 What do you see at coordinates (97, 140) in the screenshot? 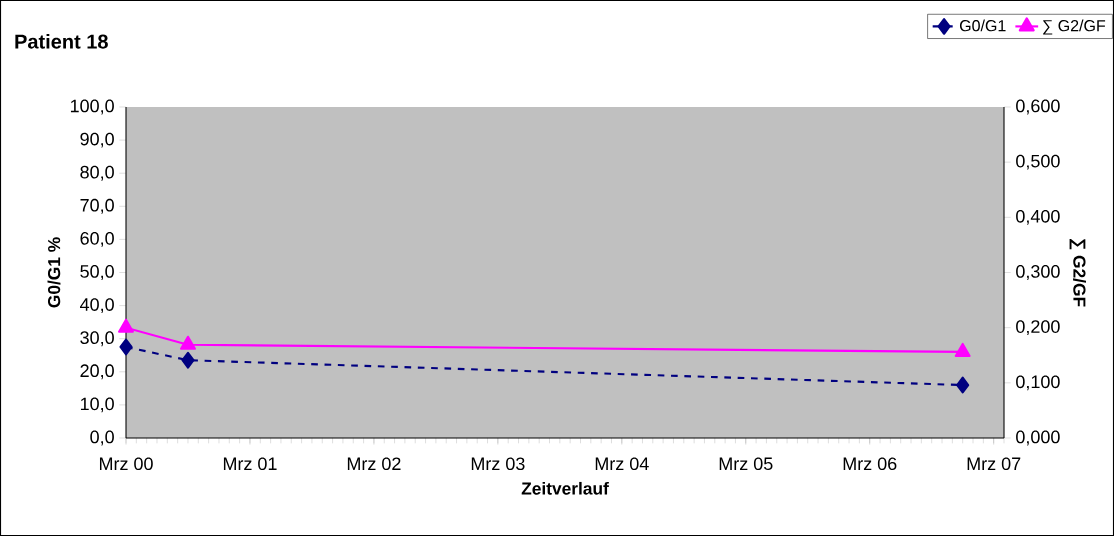
I see `y-tick-label: 90,0` at bounding box center [97, 140].